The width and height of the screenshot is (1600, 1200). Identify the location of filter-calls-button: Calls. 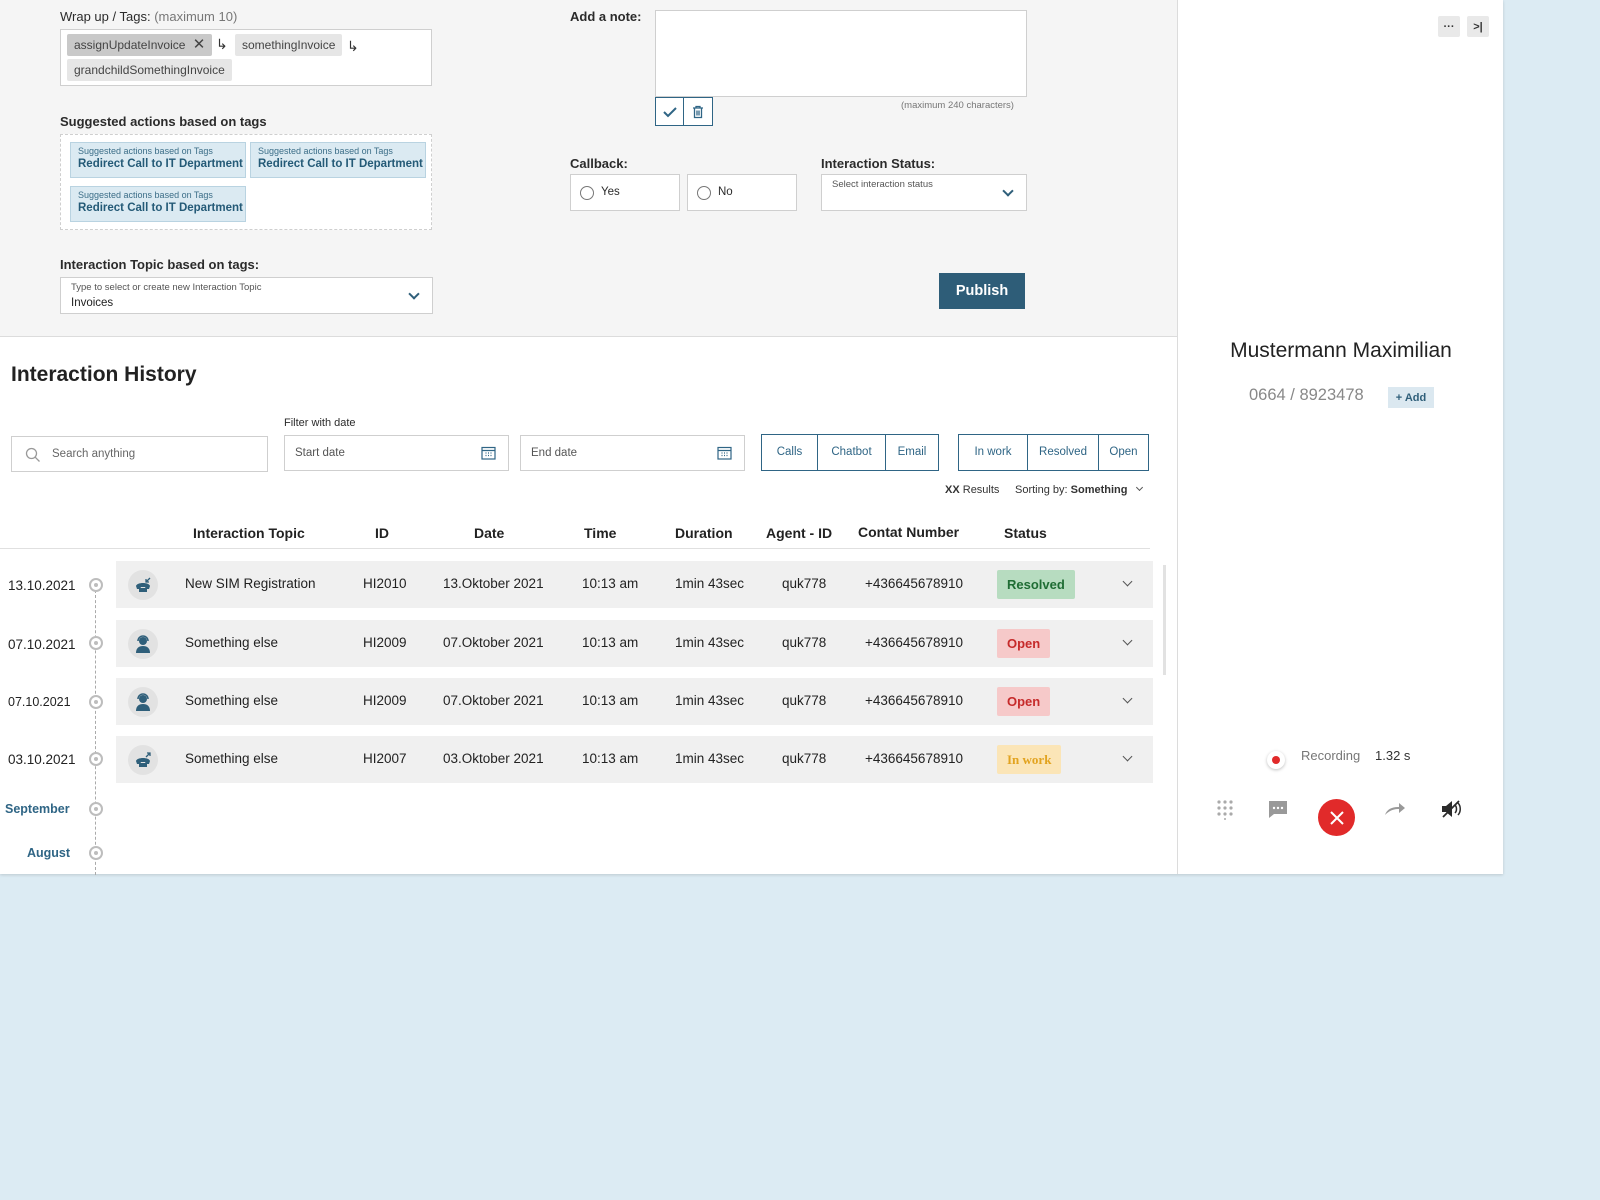
(790, 452).